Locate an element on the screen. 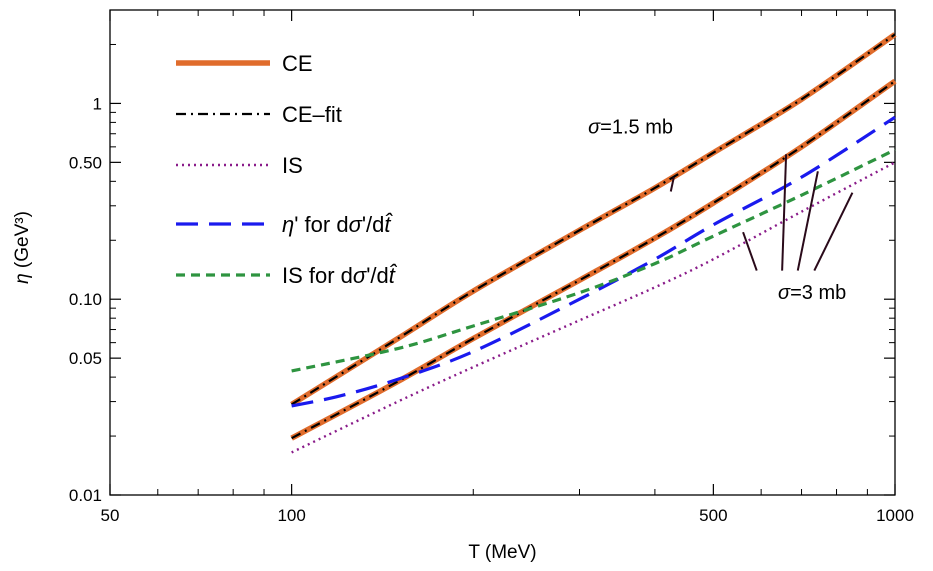 The image size is (933, 571). y-tick-label: 0.05 is located at coordinates (85, 358).